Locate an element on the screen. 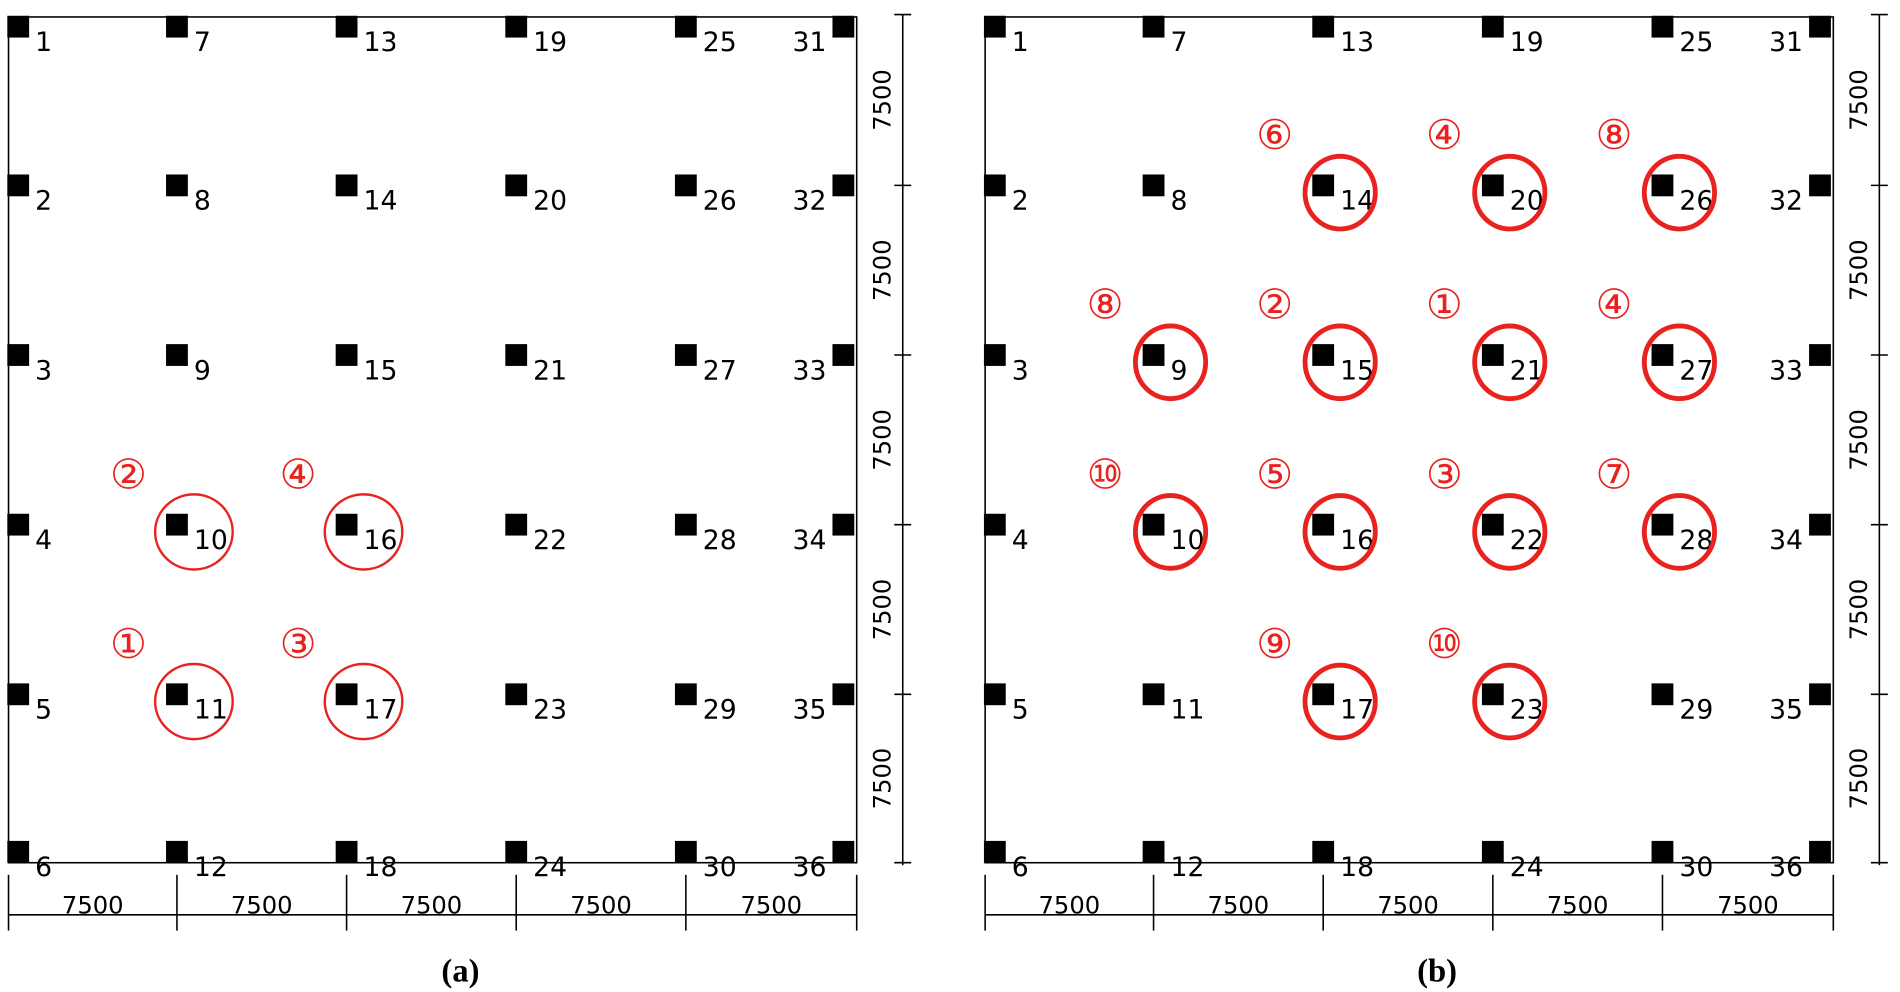 The image size is (1900, 992). caption: (b) is located at coordinates (1437, 971).